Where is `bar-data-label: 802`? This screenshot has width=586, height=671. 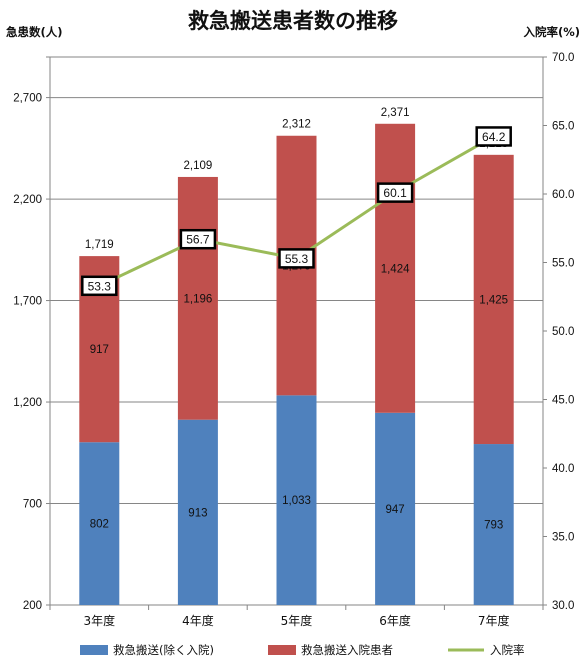 bar-data-label: 802 is located at coordinates (99, 525).